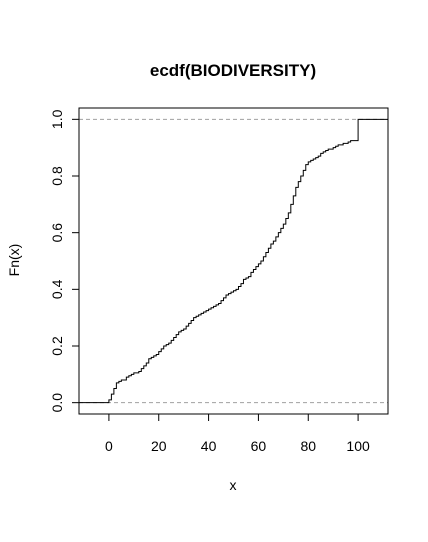 This screenshot has height=542, width=428. What do you see at coordinates (159, 446) in the screenshot?
I see `x-tick-label-1: 20` at bounding box center [159, 446].